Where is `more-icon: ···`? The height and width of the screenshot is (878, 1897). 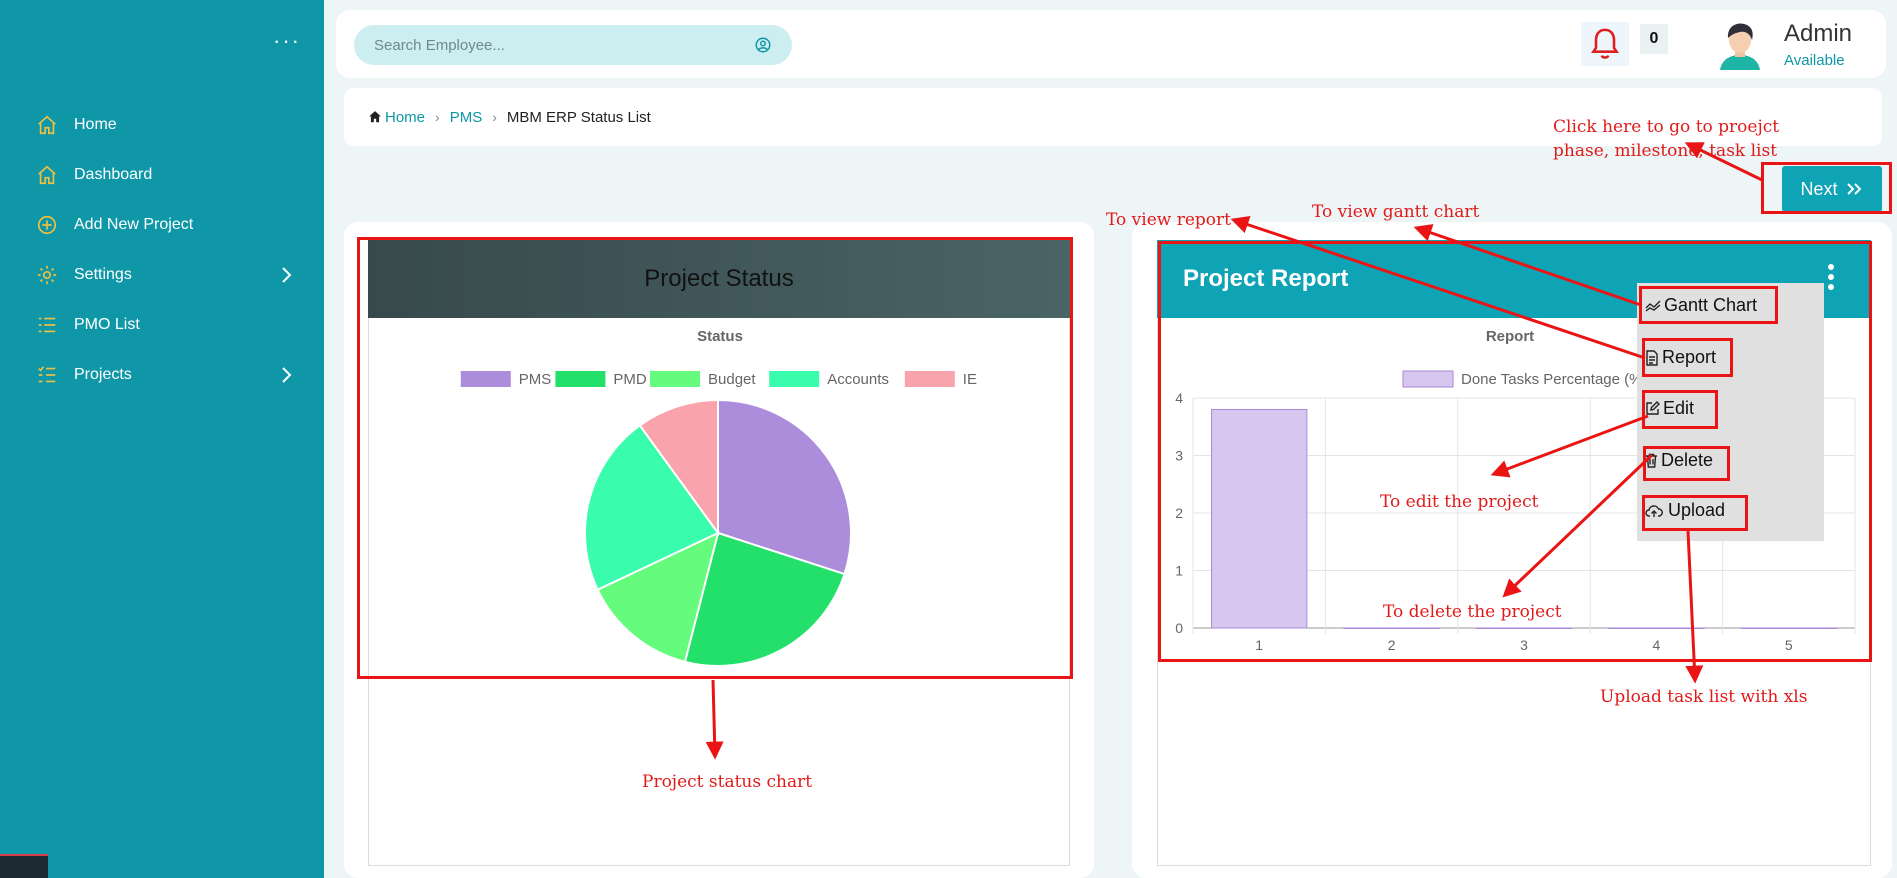
more-icon: ··· is located at coordinates (287, 40).